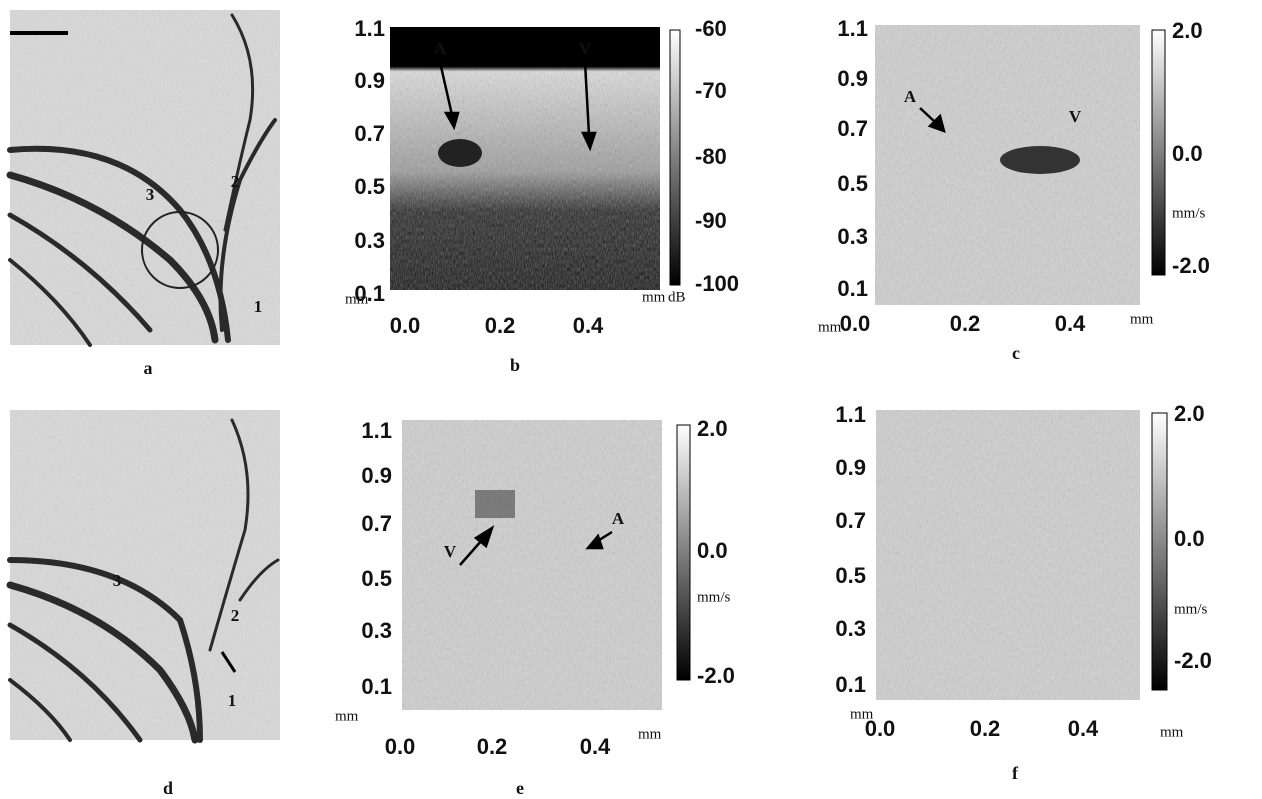 This screenshot has width=1262, height=799. I want to click on colorbar-tick-label: -80, so click(711, 156).